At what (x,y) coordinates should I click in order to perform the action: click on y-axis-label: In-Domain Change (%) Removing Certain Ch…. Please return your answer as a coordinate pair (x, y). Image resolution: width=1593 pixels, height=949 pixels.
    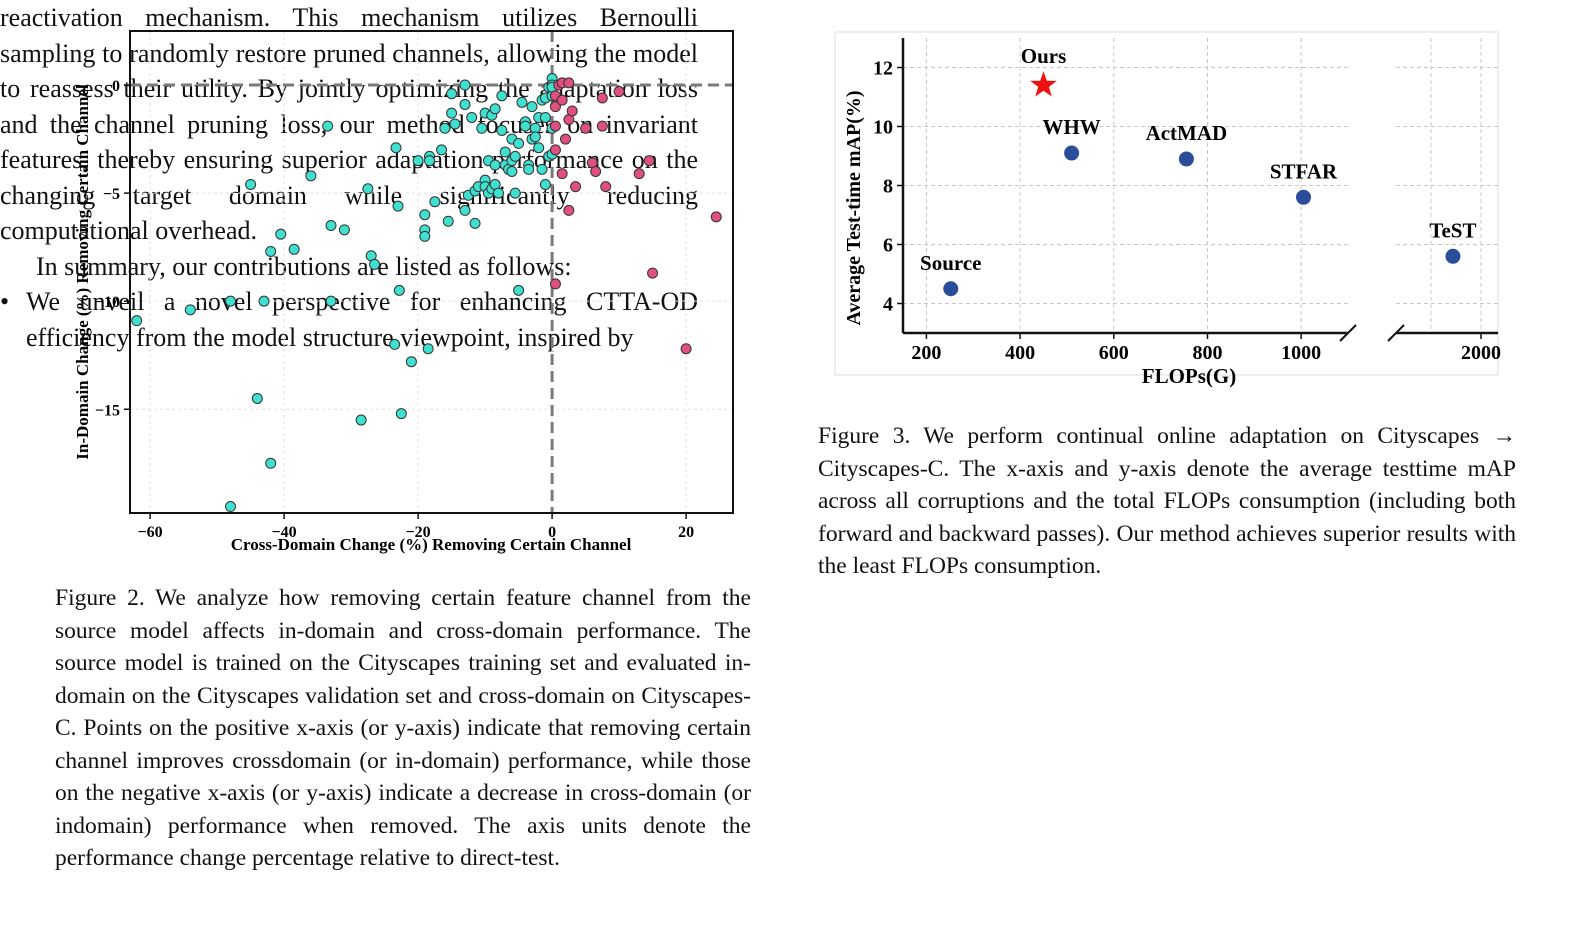
    Looking at the image, I should click on (82, 272).